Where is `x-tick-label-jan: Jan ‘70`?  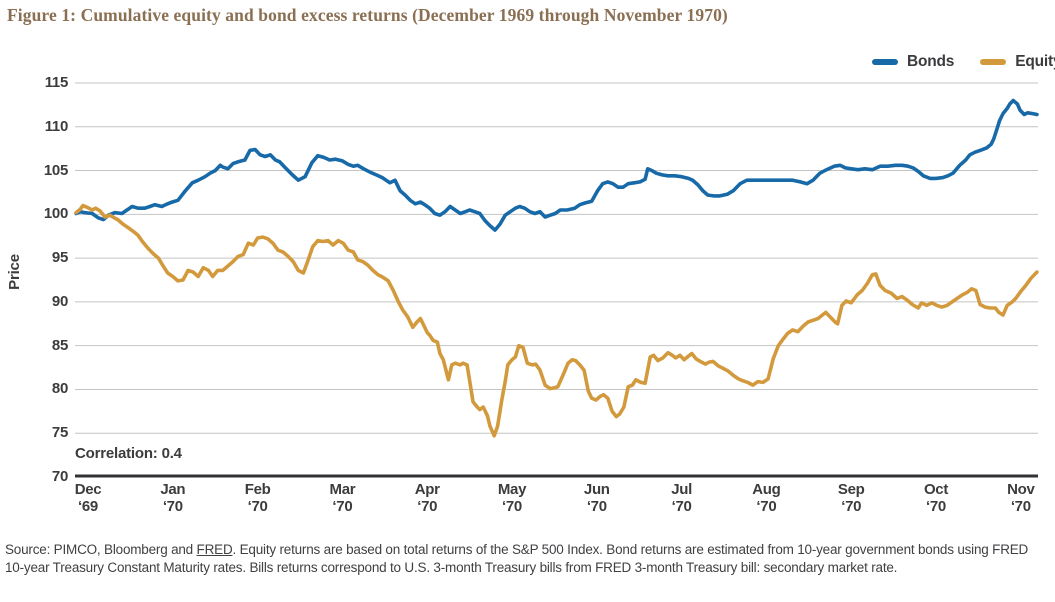 x-tick-label-jan: Jan ‘70 is located at coordinates (173, 498).